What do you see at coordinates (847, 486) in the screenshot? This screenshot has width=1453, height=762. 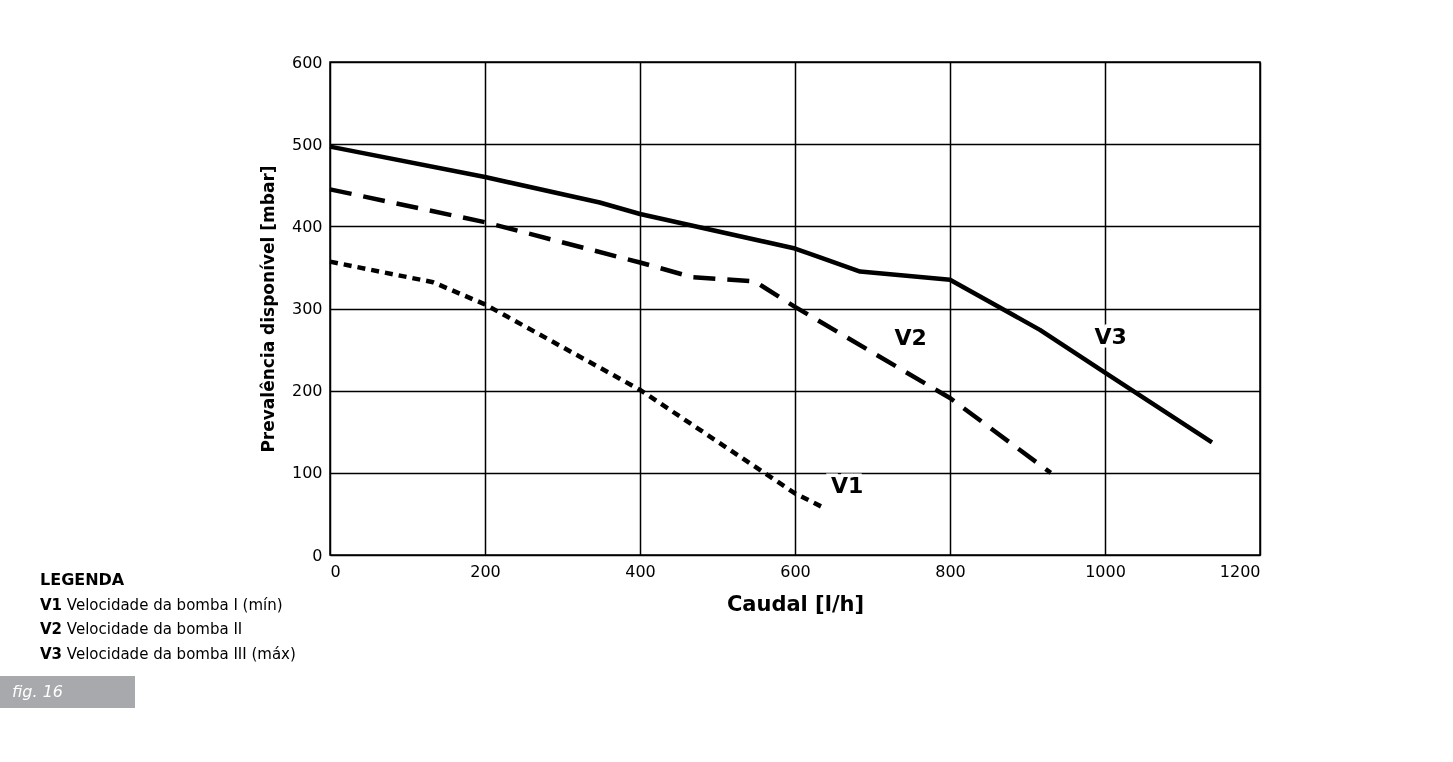 I see `series-label: V1` at bounding box center [847, 486].